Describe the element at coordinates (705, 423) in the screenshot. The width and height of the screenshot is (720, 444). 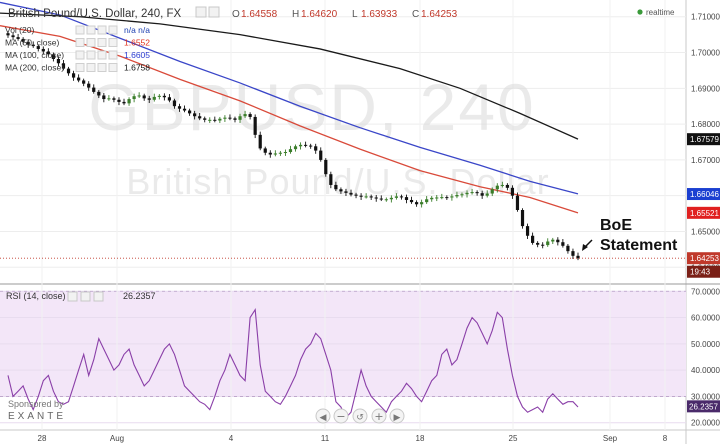
I see `rsi-tick-label: 20.0000` at that location.